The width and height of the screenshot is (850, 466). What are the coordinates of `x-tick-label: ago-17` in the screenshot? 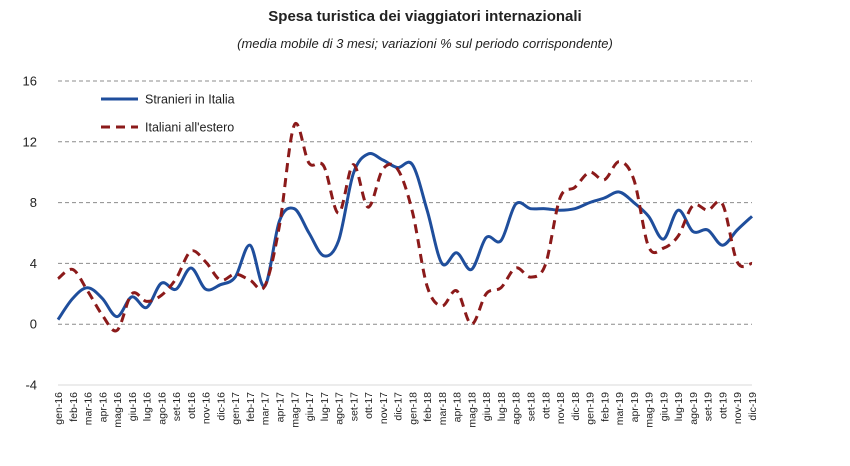 It's located at (340, 408).